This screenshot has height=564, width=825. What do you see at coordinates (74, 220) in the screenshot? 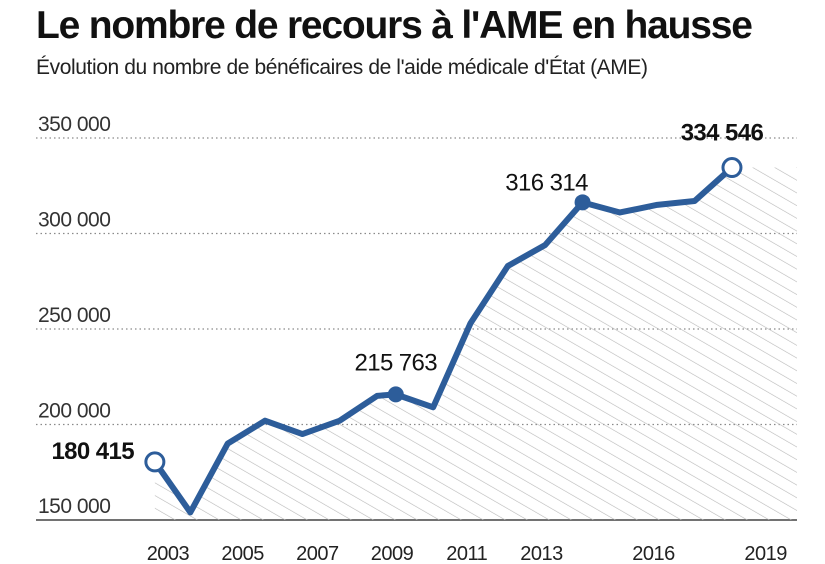
I see `y-tick-label: 300 000` at bounding box center [74, 220].